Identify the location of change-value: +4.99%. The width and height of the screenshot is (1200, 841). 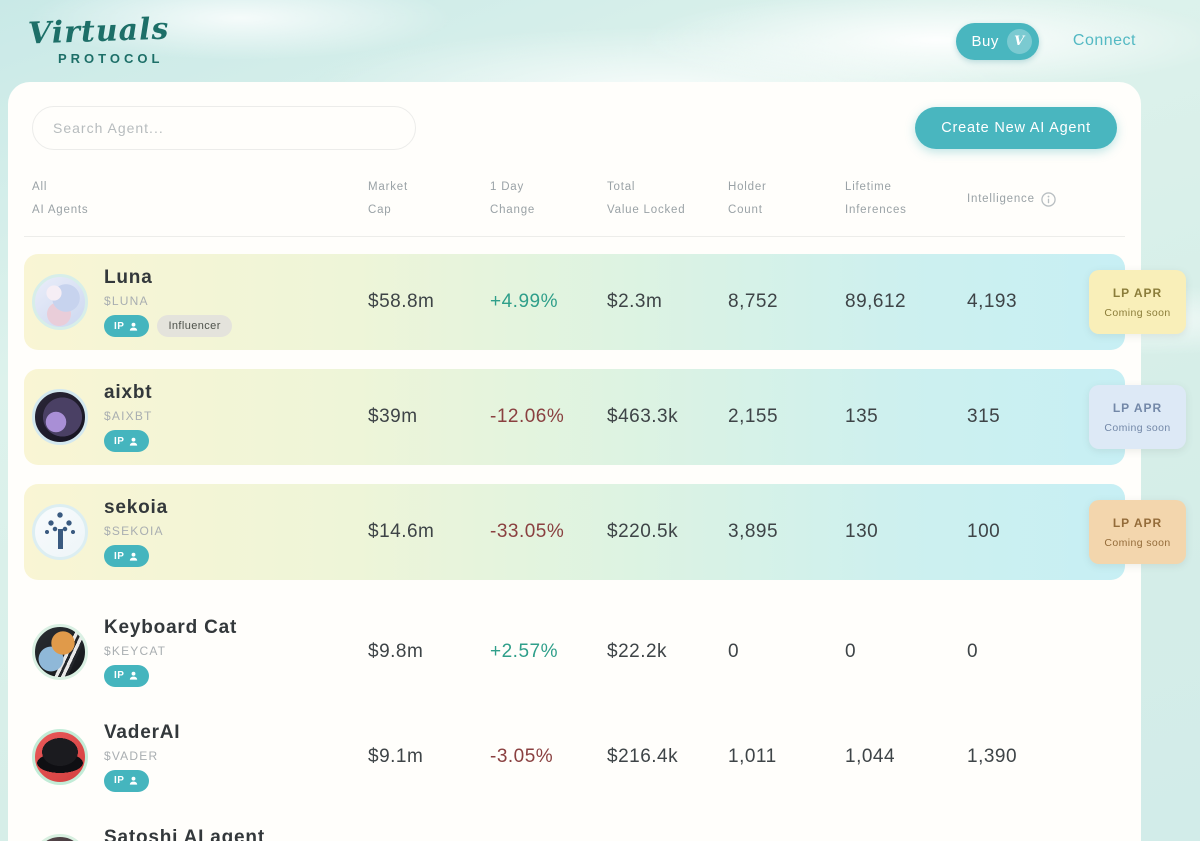
(524, 301).